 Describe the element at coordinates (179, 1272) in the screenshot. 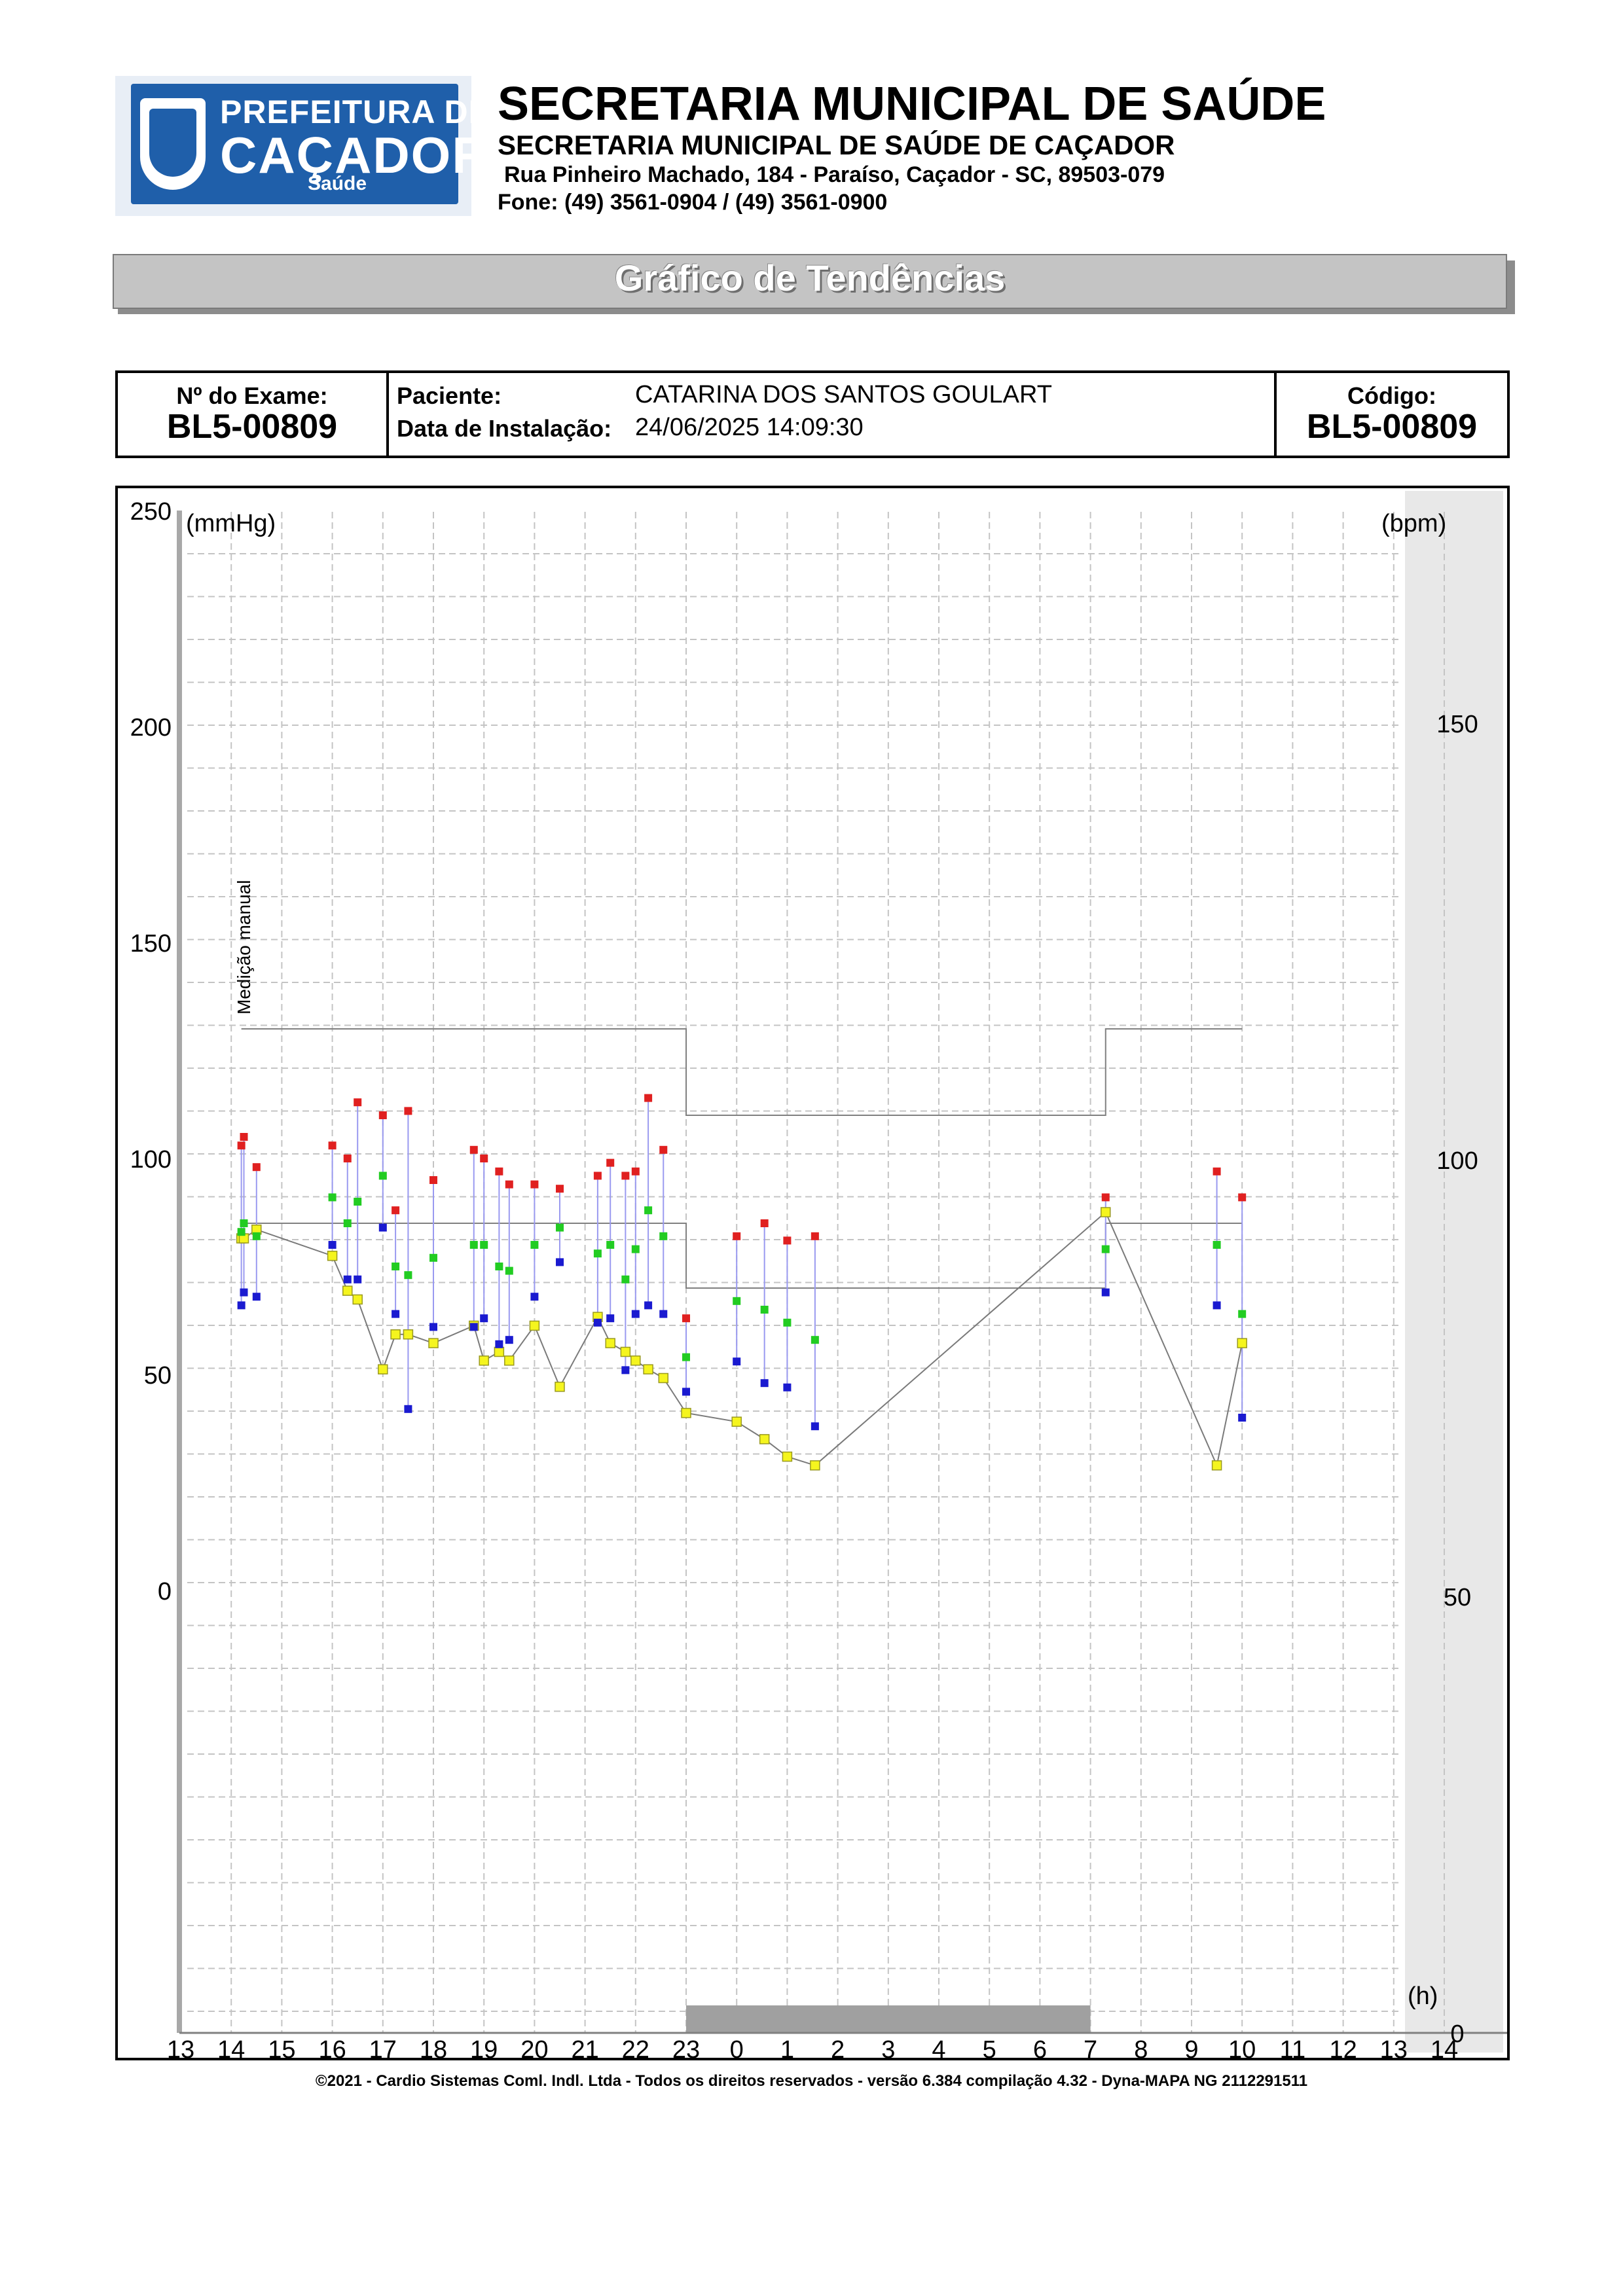

I see `left-axis-bar` at that location.